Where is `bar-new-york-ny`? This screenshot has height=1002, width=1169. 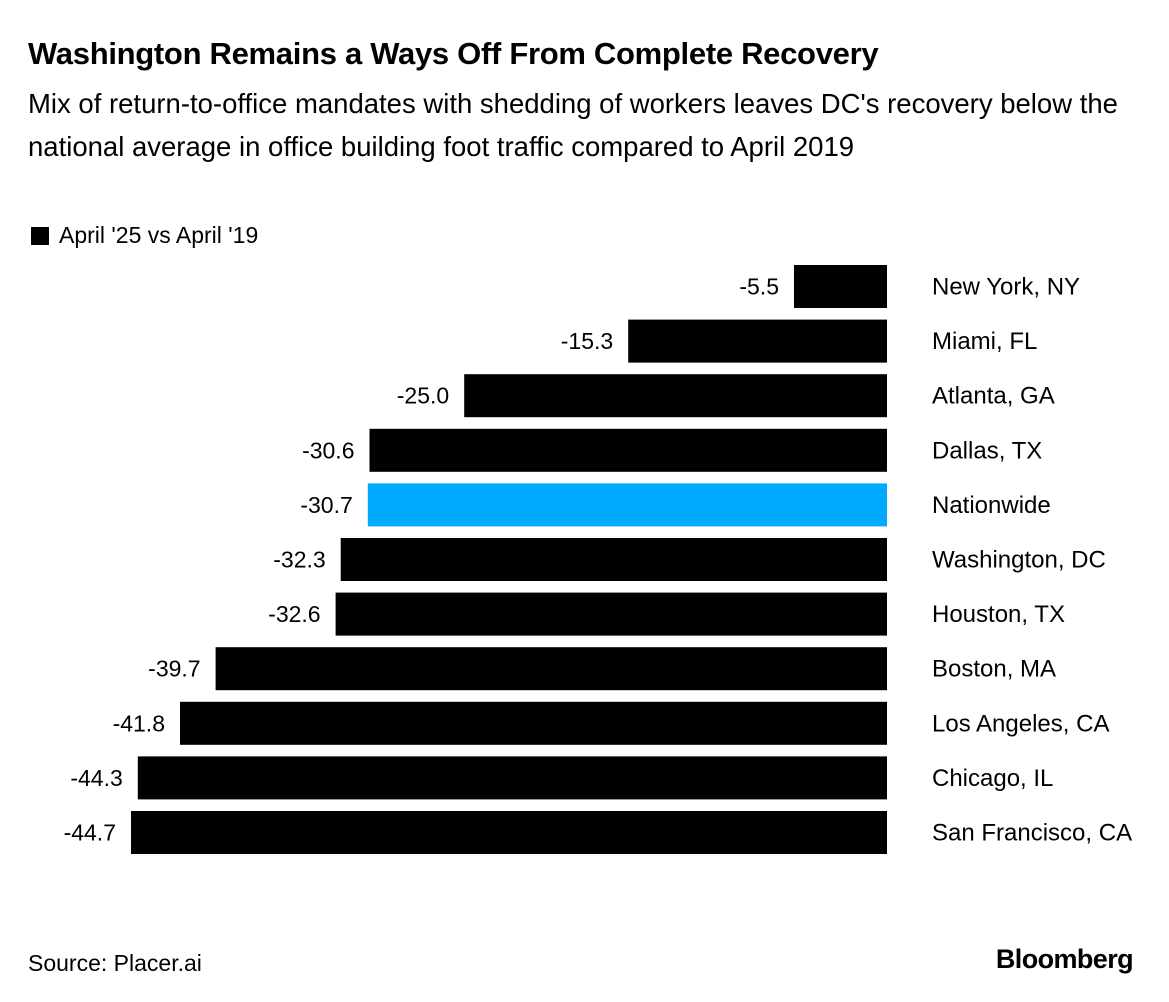 bar-new-york-ny is located at coordinates (840, 286).